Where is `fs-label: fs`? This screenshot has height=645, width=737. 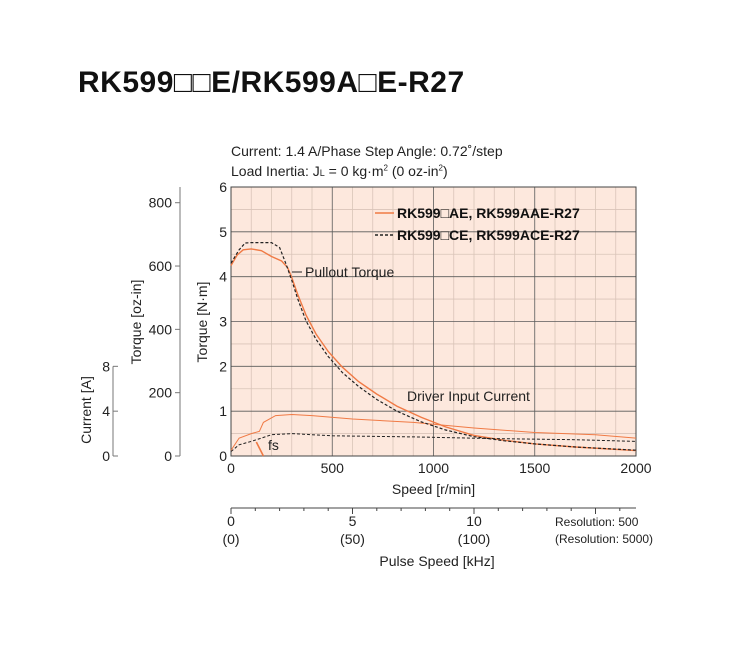
fs-label: fs is located at coordinates (273, 445).